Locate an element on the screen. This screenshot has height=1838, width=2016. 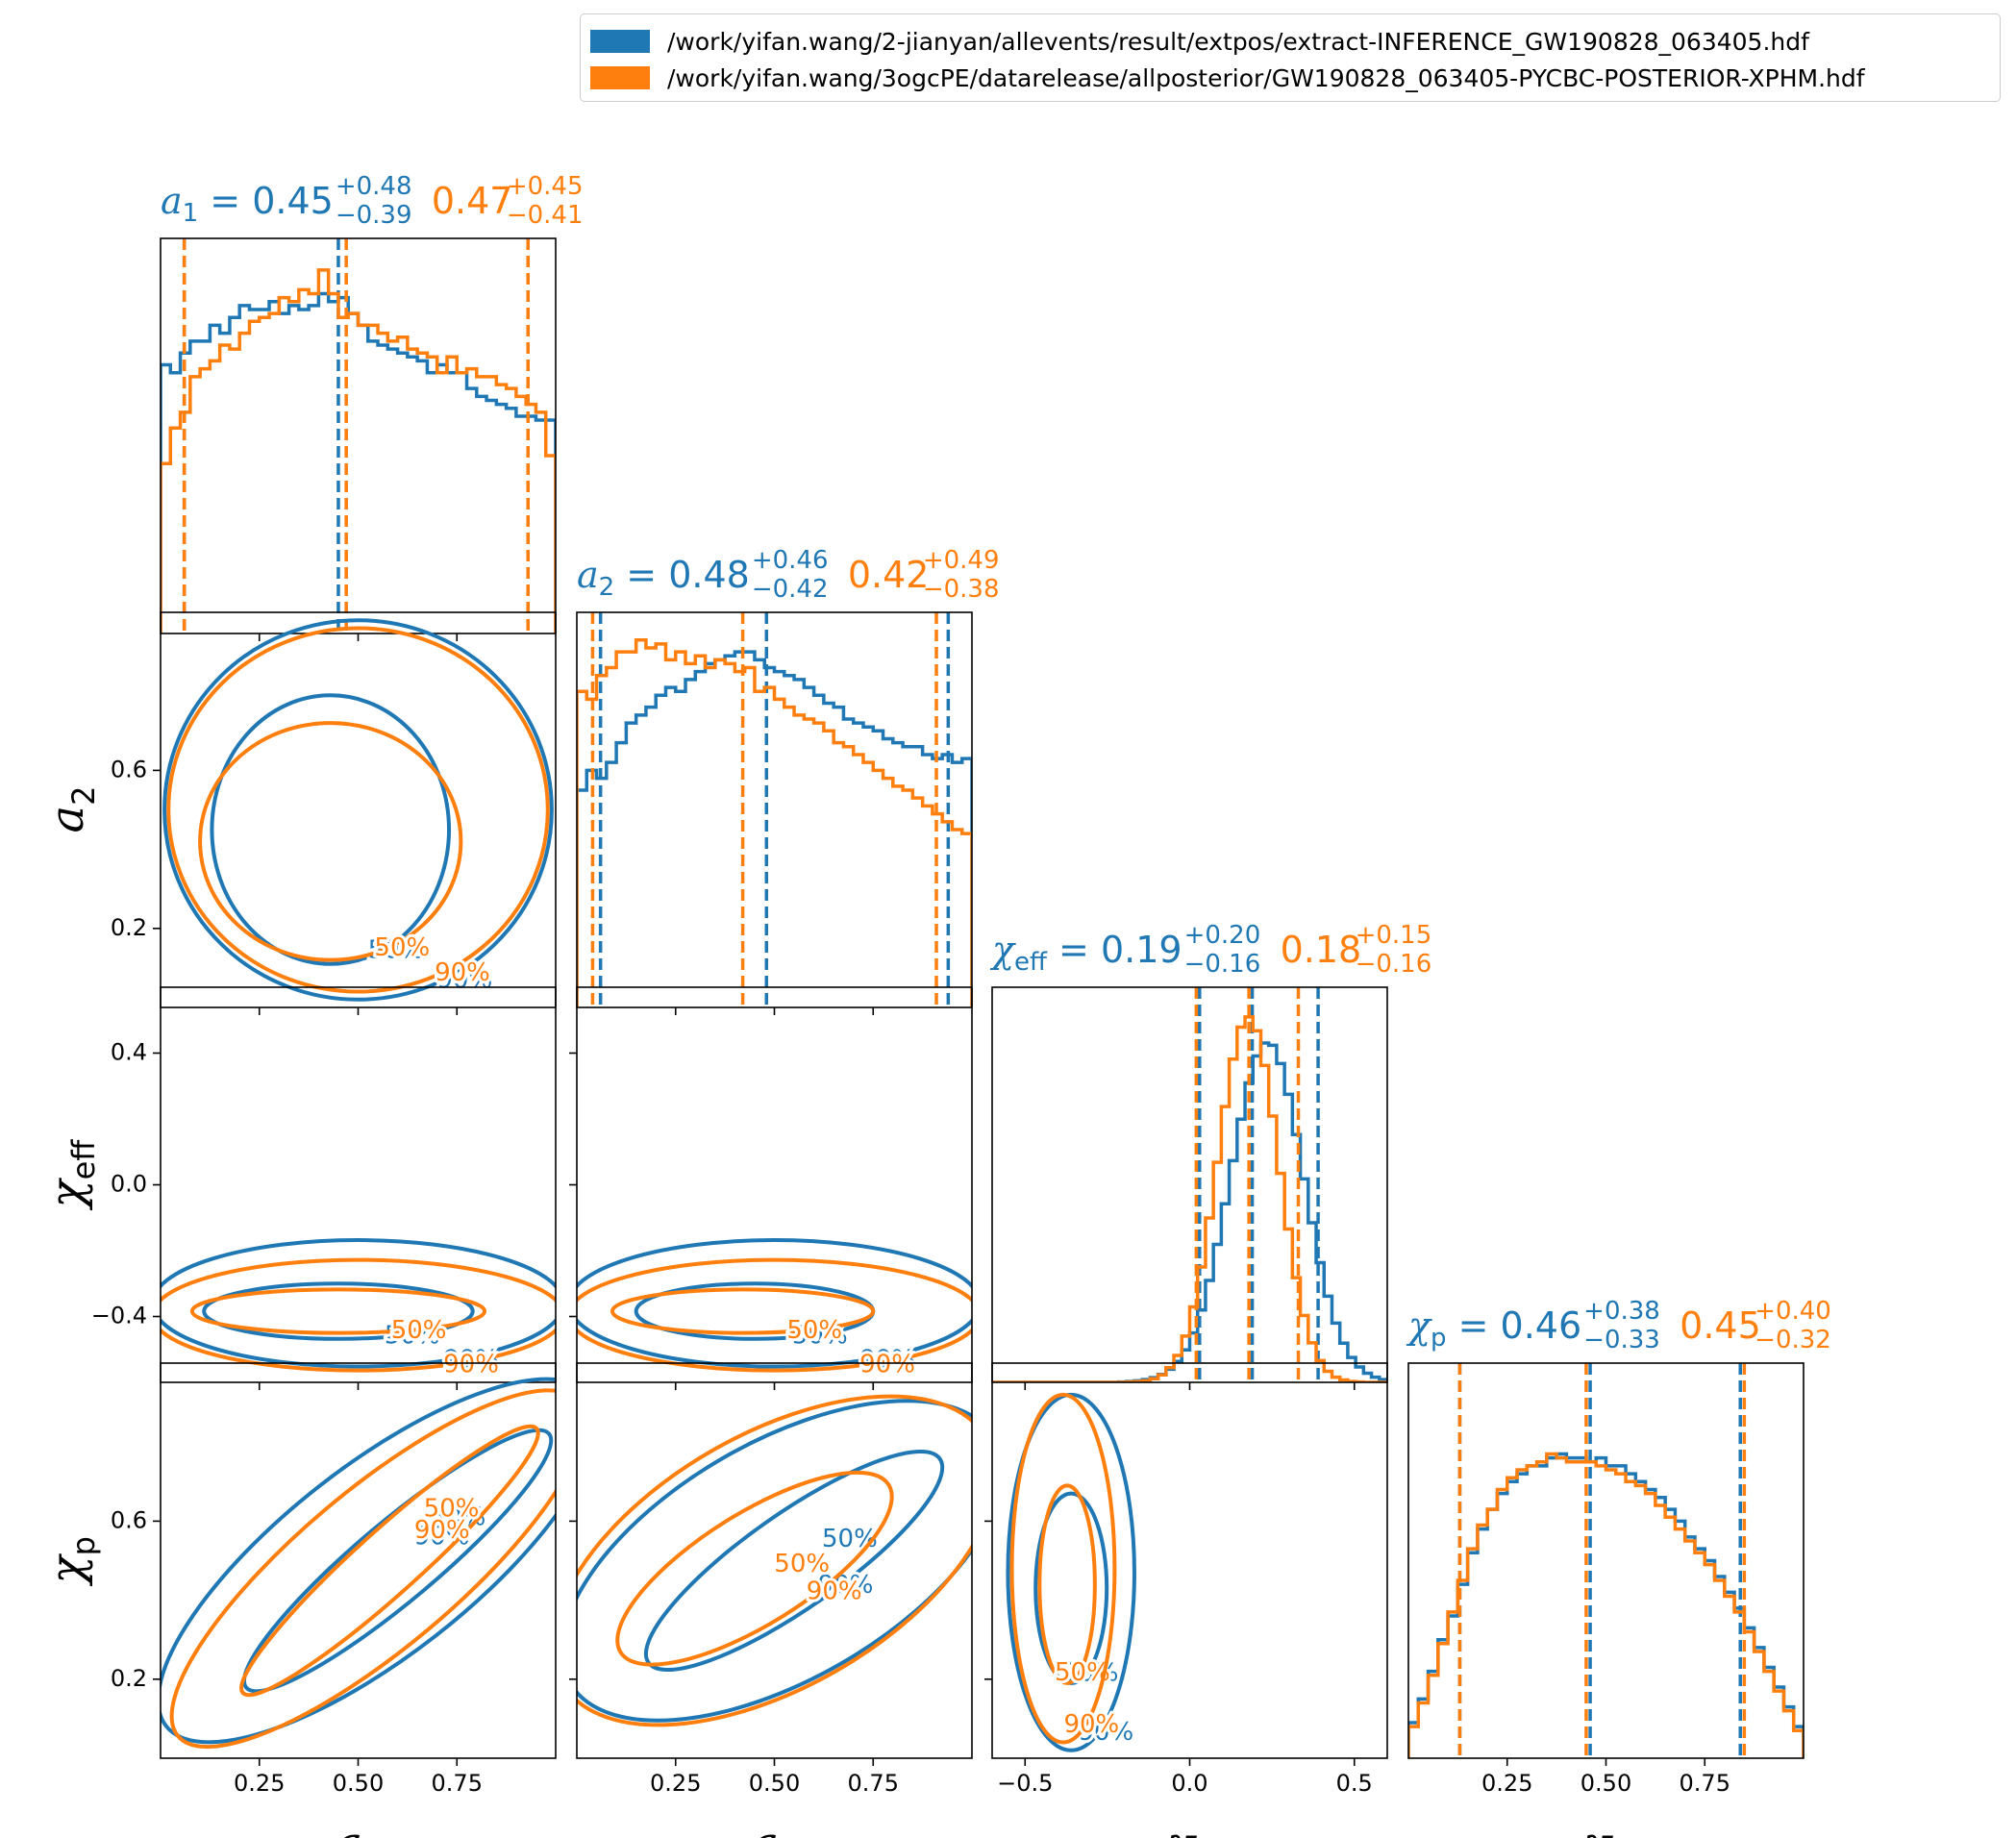
panel-hist-a1: a1 = 0.45 +0.48−0.39 0.47+0.45−0.41 is located at coordinates (372, 406).